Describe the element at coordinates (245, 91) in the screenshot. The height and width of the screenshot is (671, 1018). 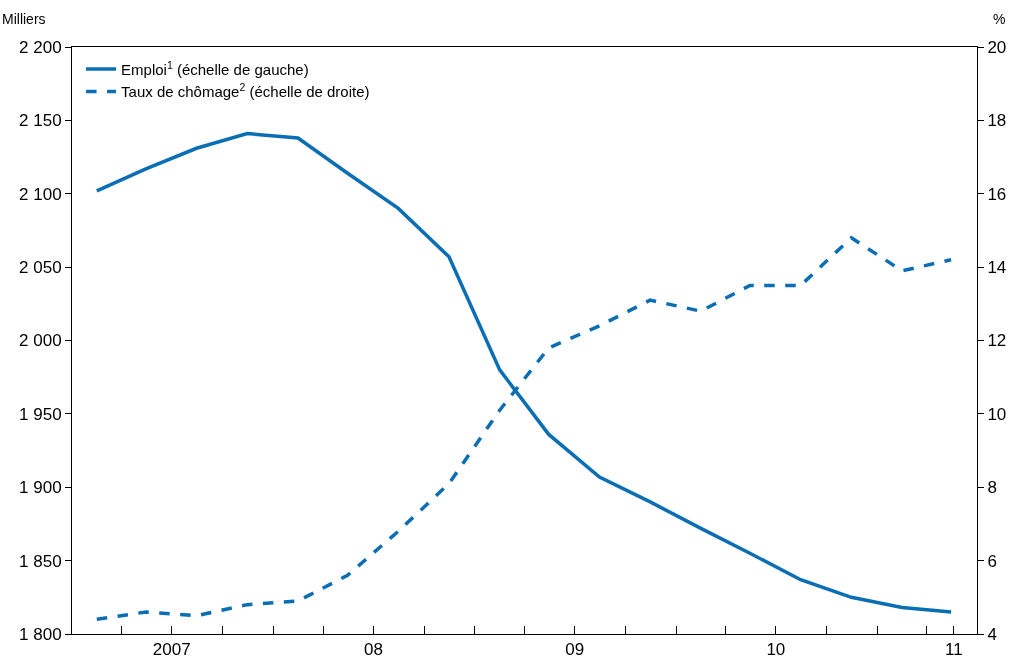
I see `legend-label: Taux de chômage$^{2}$ (échelle de droite)` at that location.